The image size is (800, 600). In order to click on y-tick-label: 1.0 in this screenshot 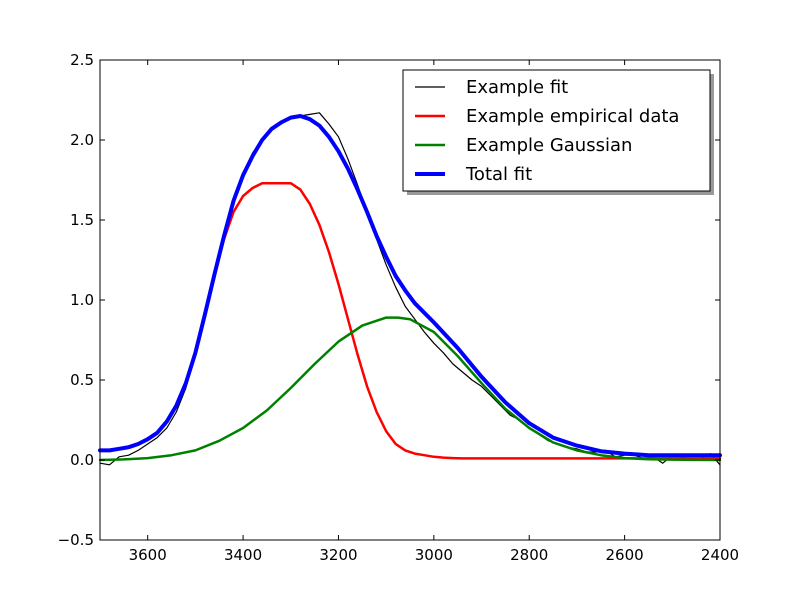, I will do `click(82, 300)`.